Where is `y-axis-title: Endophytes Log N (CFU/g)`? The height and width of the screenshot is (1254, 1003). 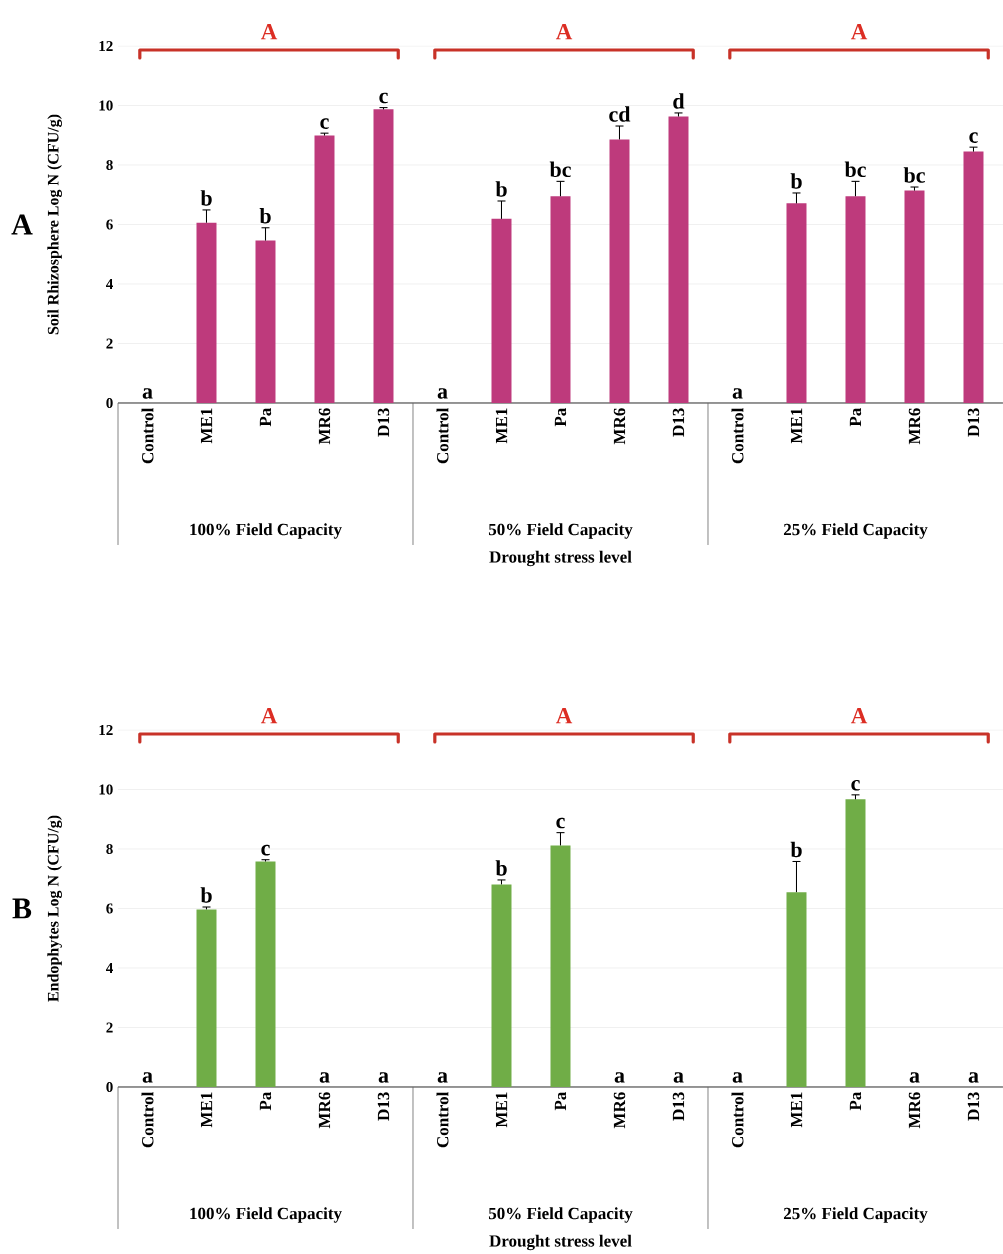 y-axis-title: Endophytes Log N (CFU/g) is located at coordinates (54, 908).